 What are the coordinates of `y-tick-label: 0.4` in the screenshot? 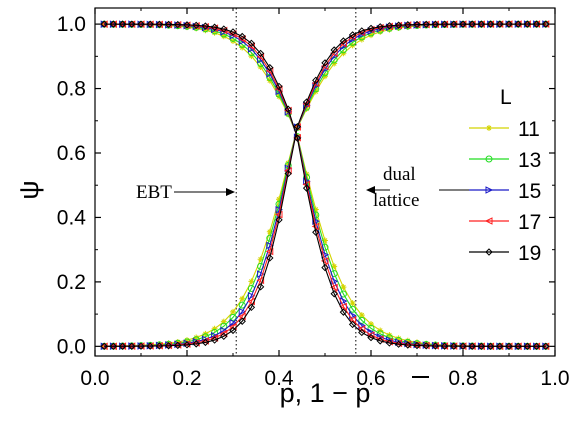 It's located at (72, 217).